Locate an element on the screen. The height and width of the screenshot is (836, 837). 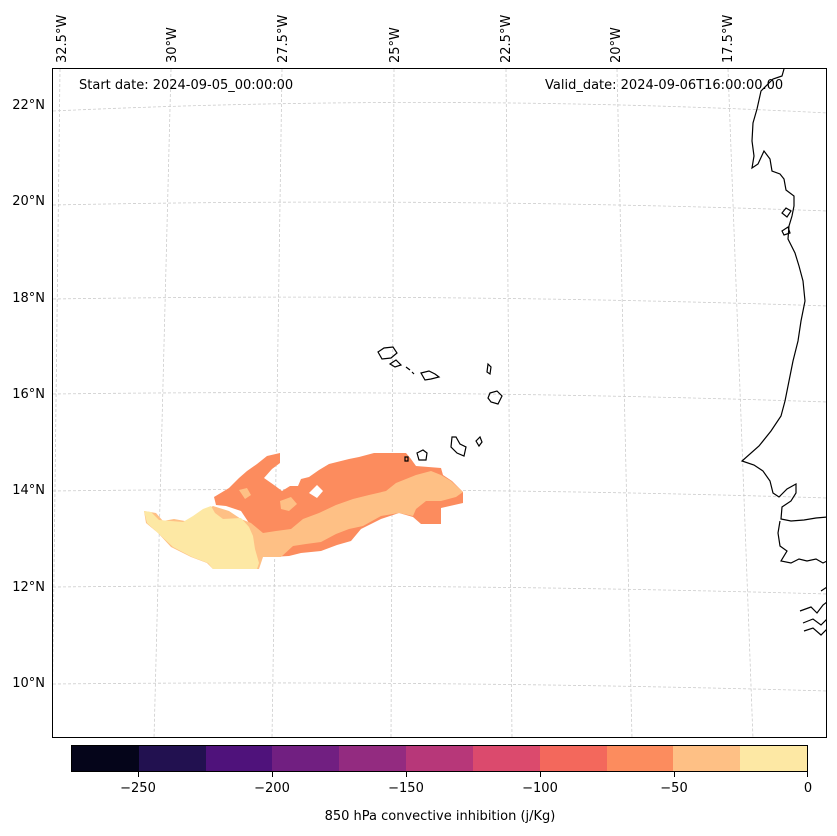
lat-label-20n: 20°N is located at coordinates (28, 201).